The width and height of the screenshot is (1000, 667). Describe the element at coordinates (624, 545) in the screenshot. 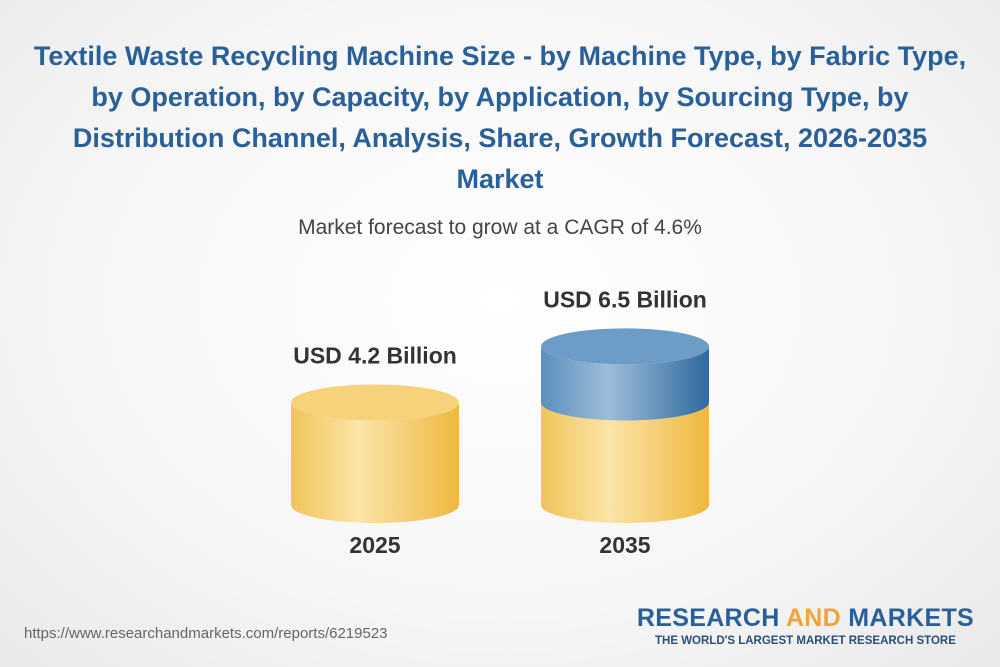

I see `x-tick-label: 2035` at that location.